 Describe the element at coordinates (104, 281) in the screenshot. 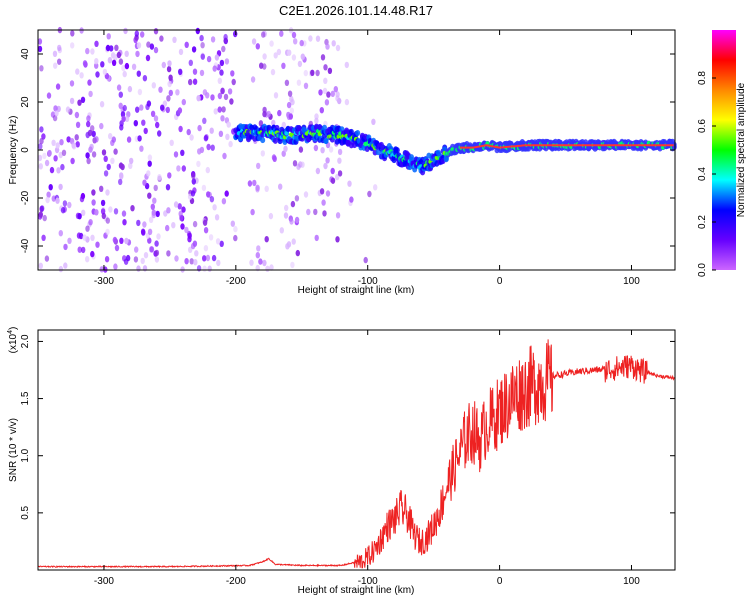

I see `x-tick-label: -300` at that location.